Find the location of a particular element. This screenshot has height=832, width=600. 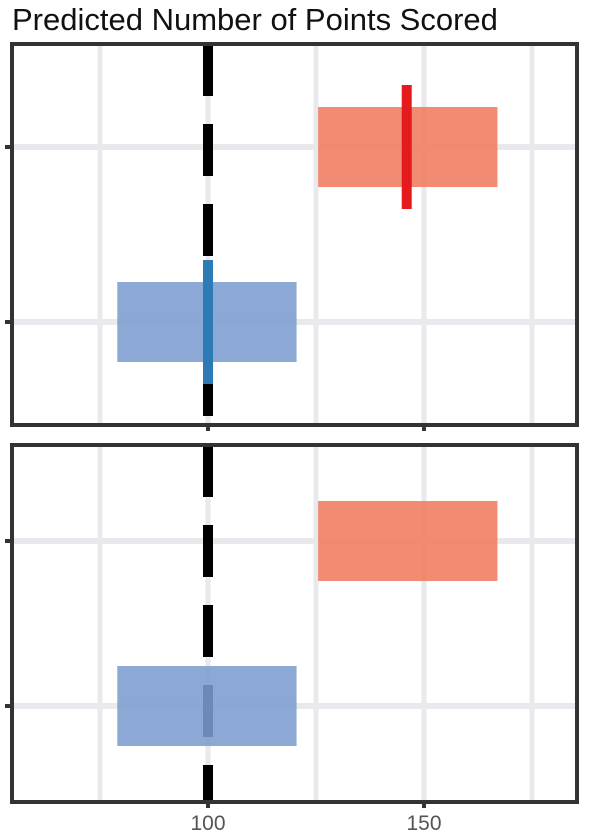

chart-title: Predicted Number of Points Scored is located at coordinates (255, 19).